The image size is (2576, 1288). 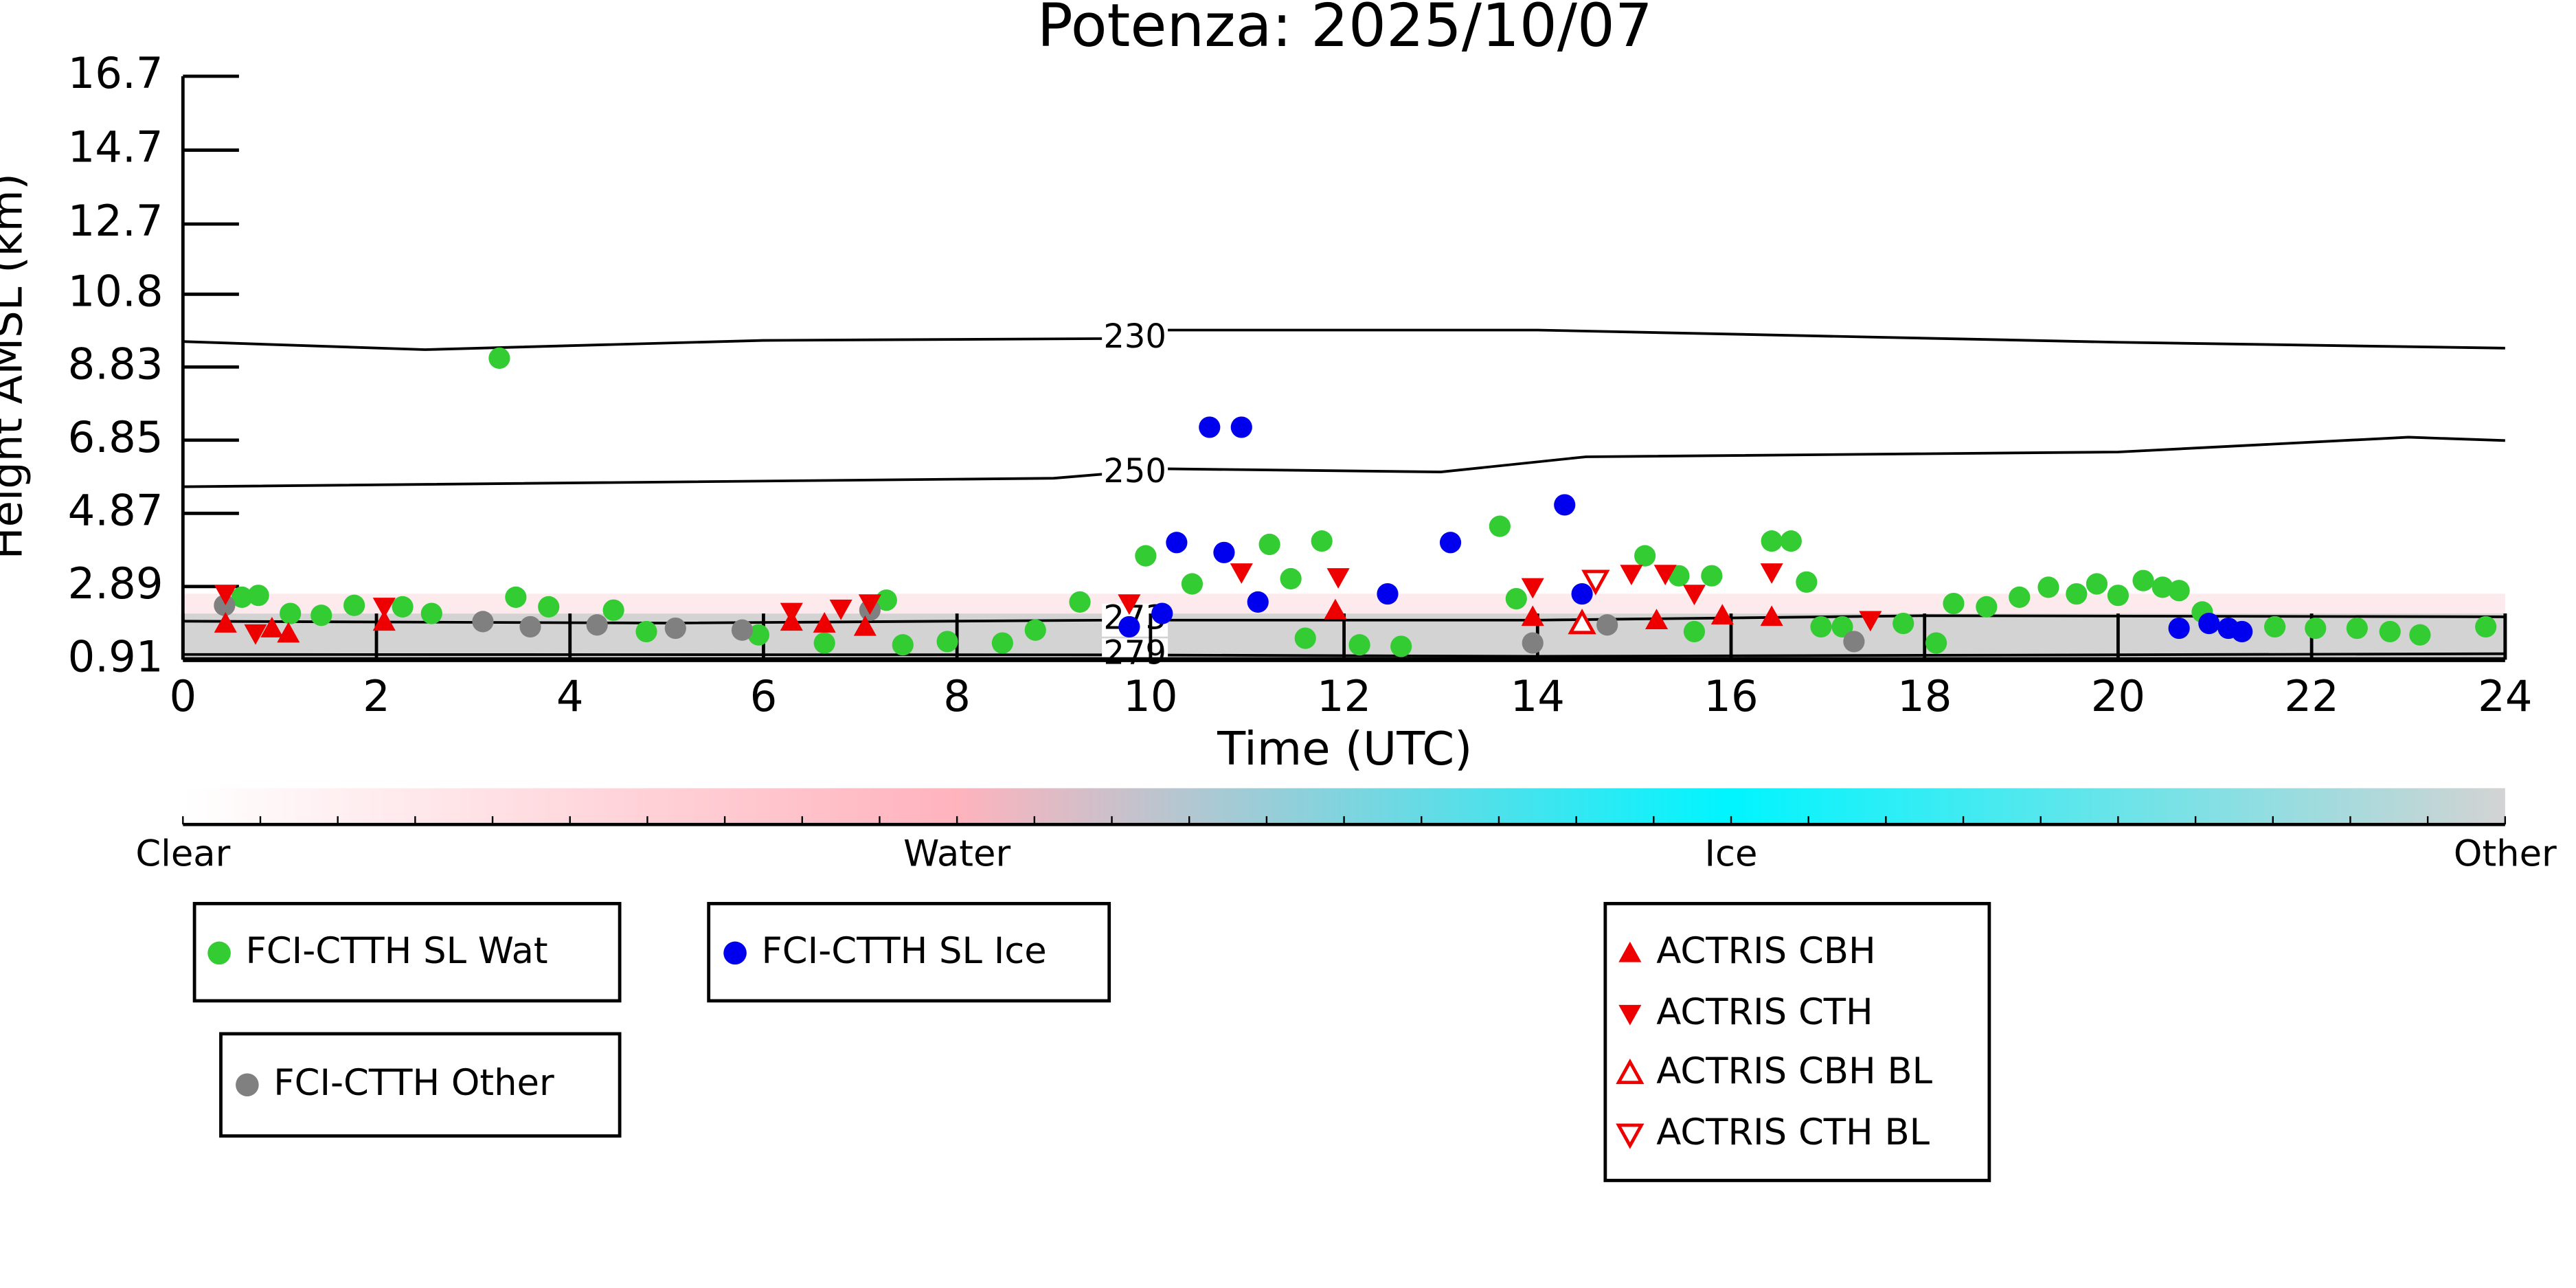 What do you see at coordinates (1344, 696) in the screenshot?
I see `x-tick-label: 12` at bounding box center [1344, 696].